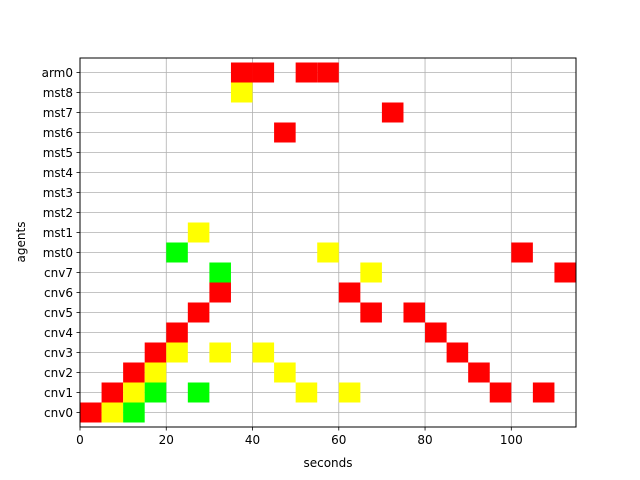 The width and height of the screenshot is (640, 480). I want to click on y-tick-label: mst3, so click(58, 193).